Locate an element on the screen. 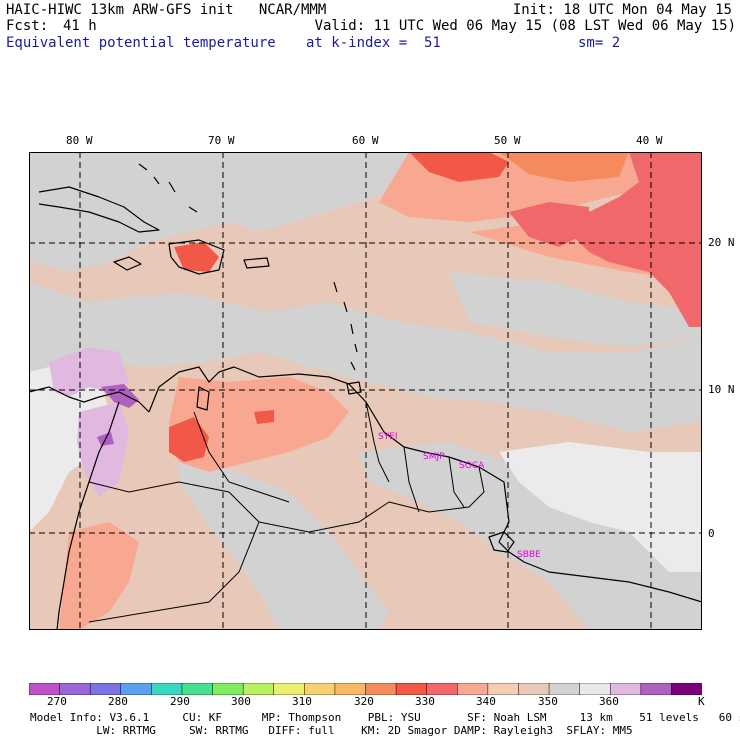  coast-trinidad is located at coordinates (354, 388).